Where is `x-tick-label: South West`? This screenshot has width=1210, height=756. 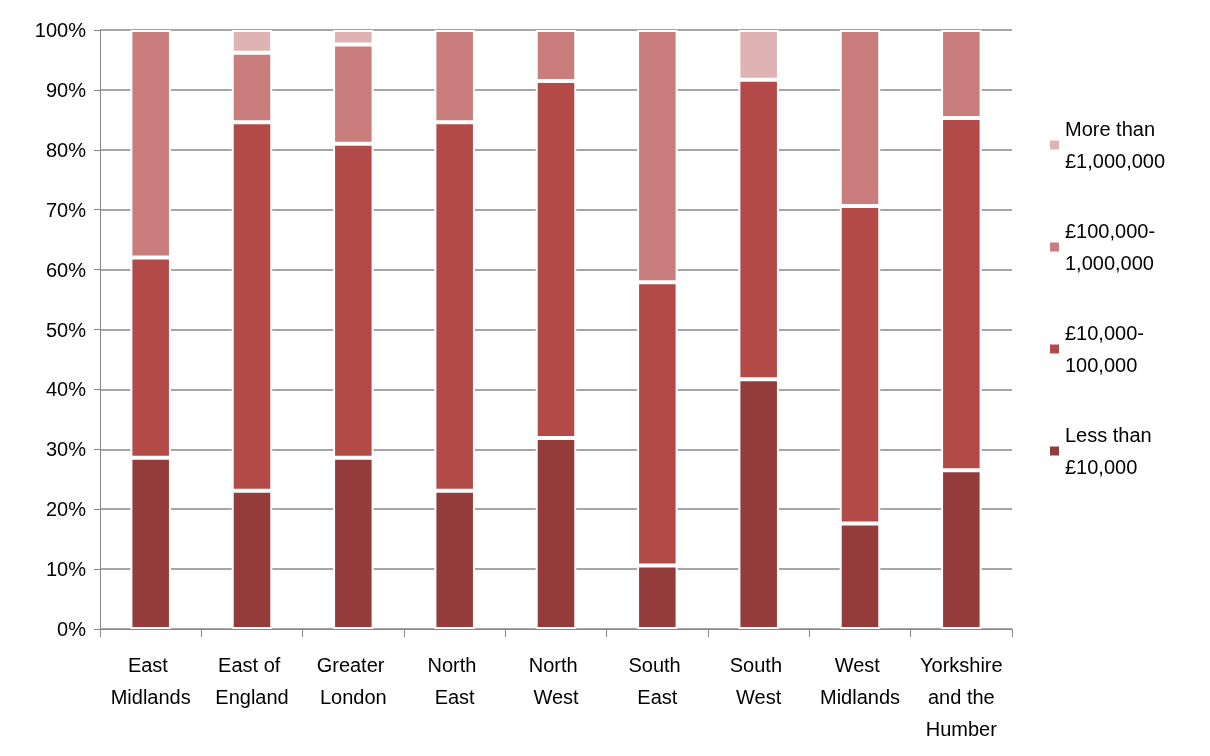
x-tick-label: South West is located at coordinates (758, 681).